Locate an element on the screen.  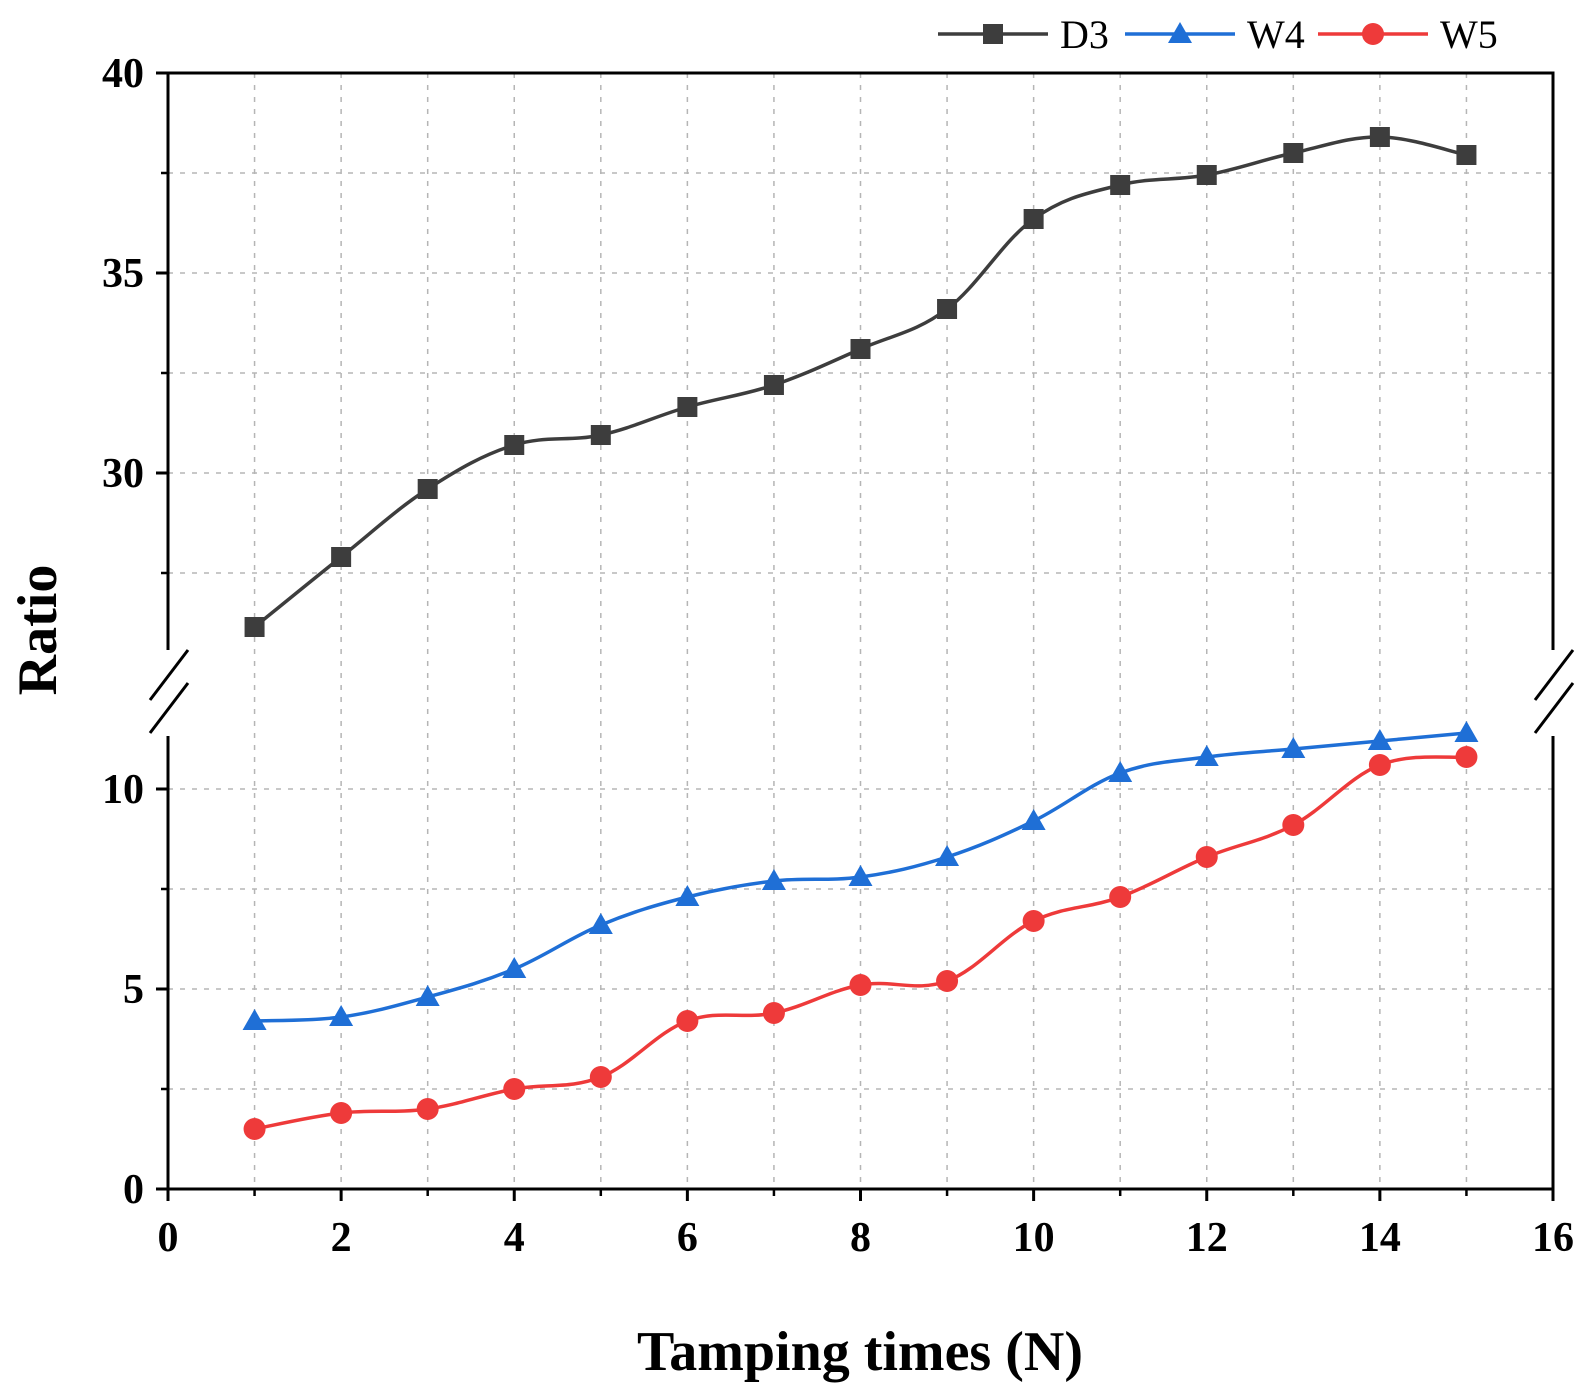
y-tick-label: 40 is located at coordinates (123, 74).